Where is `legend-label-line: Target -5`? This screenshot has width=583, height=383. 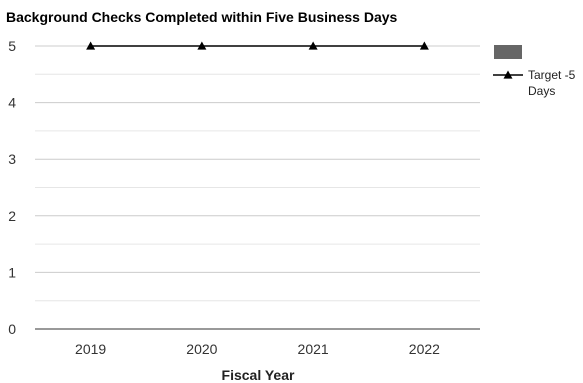
legend-label-line: Target -5 is located at coordinates (552, 75).